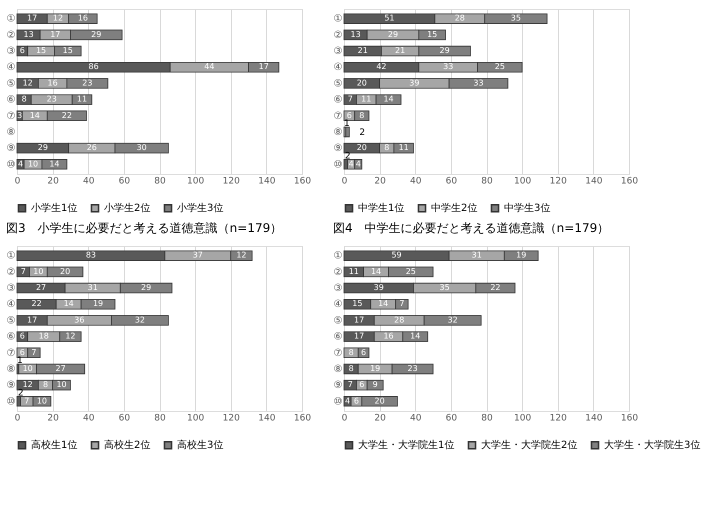 The height and width of the screenshot is (507, 718). What do you see at coordinates (53, 181) in the screenshot?
I see `x-tick-label: 20` at bounding box center [53, 181].